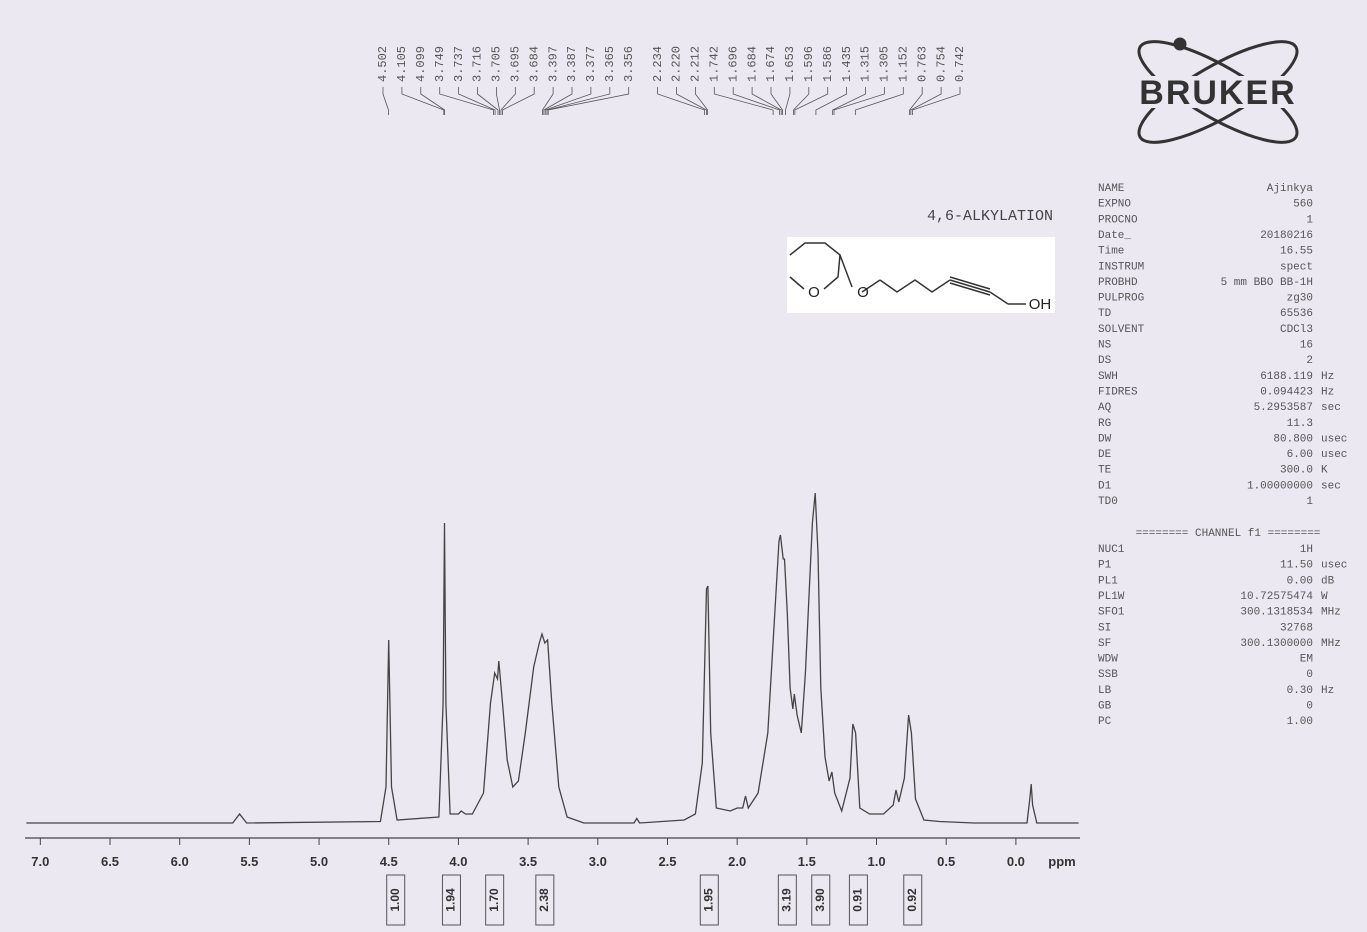  I want to click on peak-label: 3.705, so click(497, 64).